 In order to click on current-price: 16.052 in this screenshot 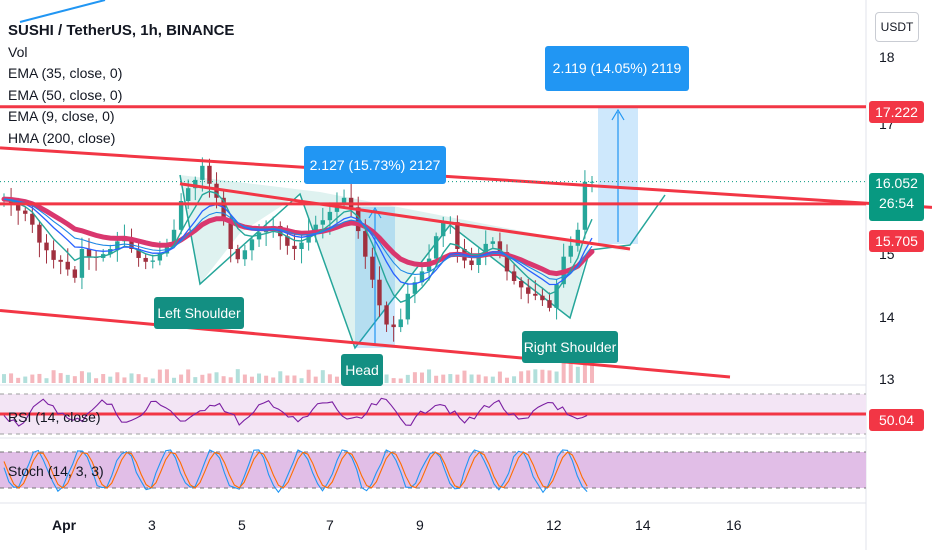, I will do `click(896, 183)`.